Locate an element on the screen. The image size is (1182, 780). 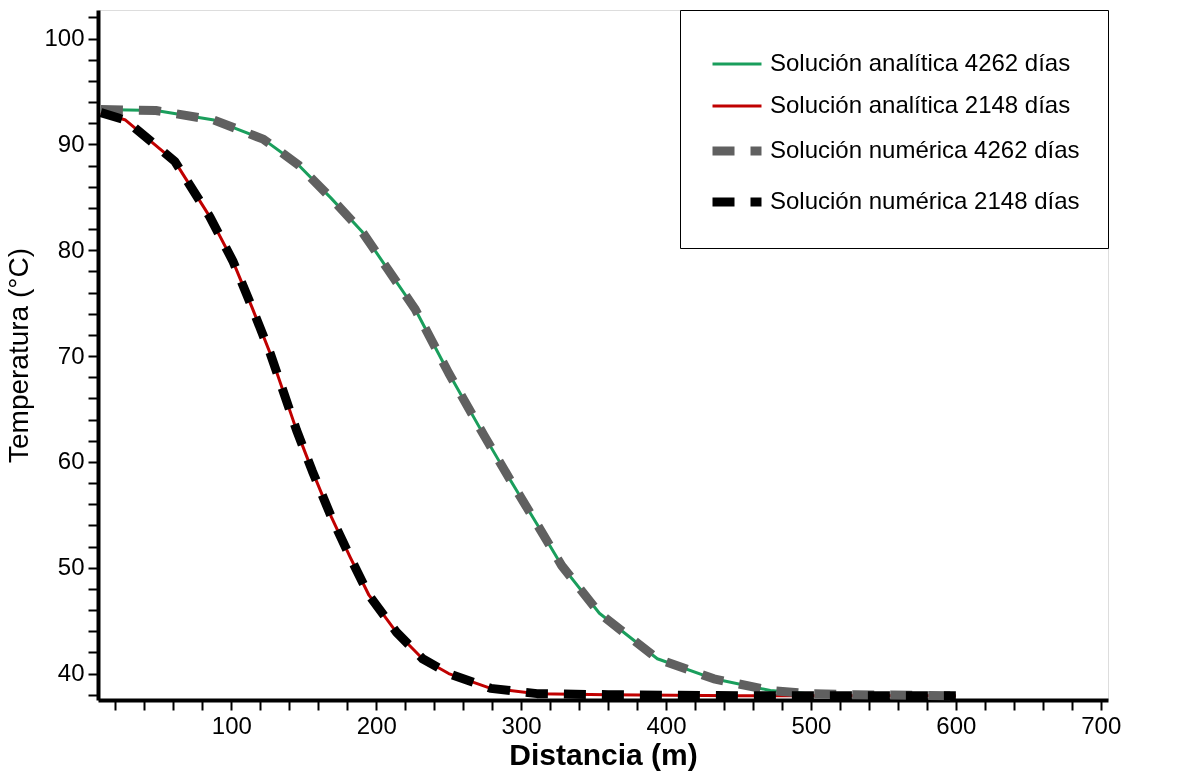
x-tick-label: 500 is located at coordinates (811, 725).